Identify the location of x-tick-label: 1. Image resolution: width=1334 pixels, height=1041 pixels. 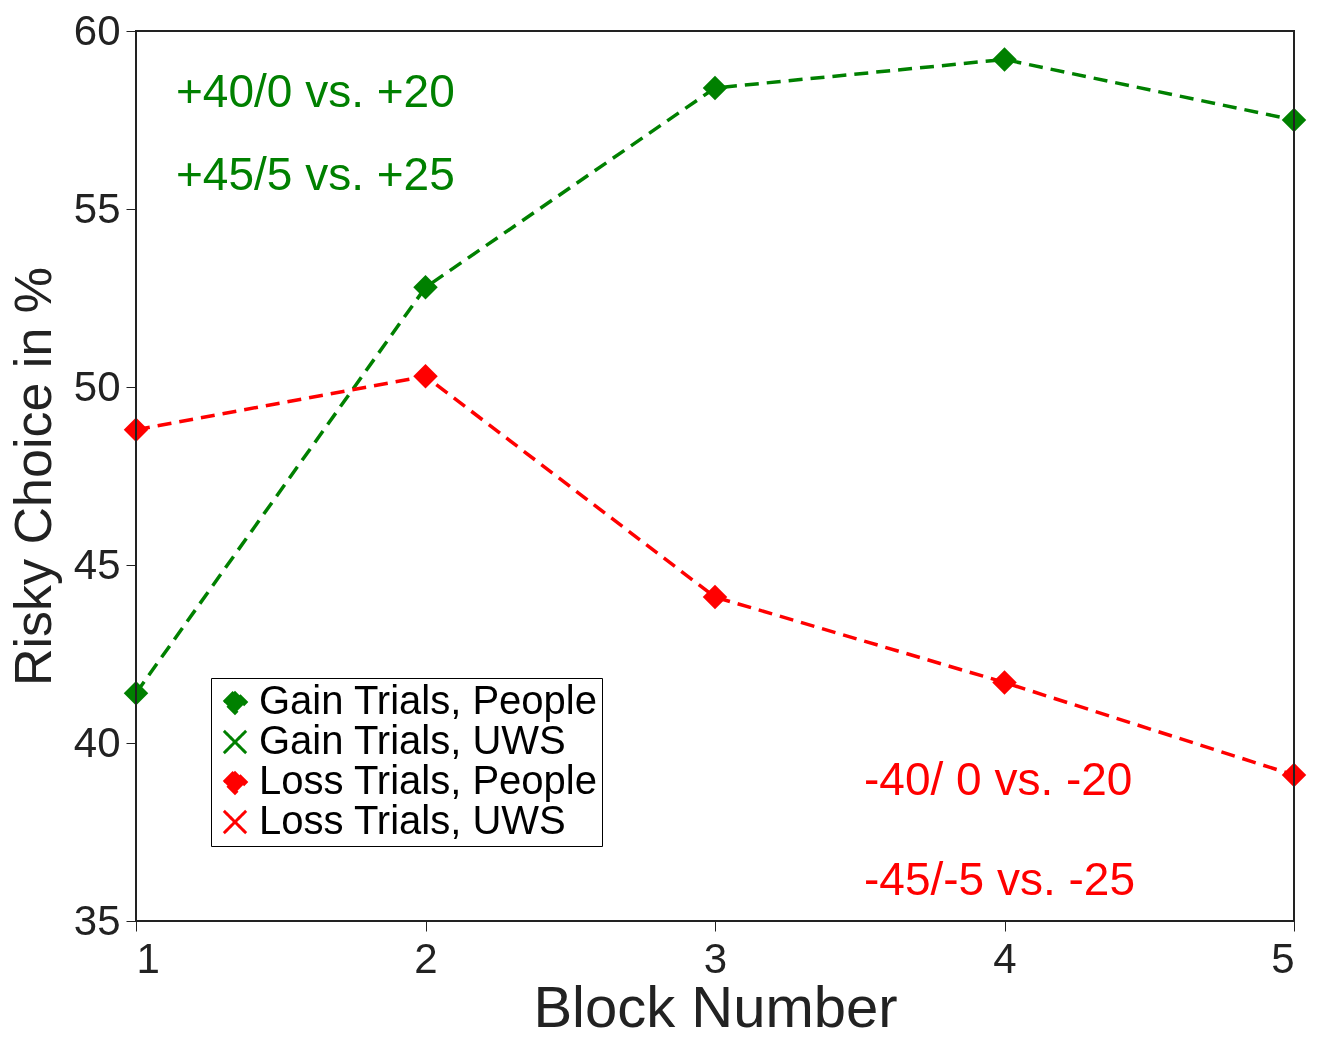
(148, 958).